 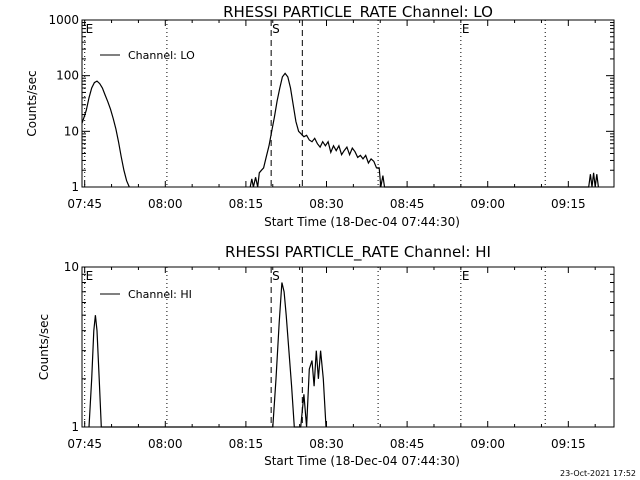 What do you see at coordinates (358, 252) in the screenshot?
I see `chart-title: RHESSI PARTICLE_RATE Channel: HI` at bounding box center [358, 252].